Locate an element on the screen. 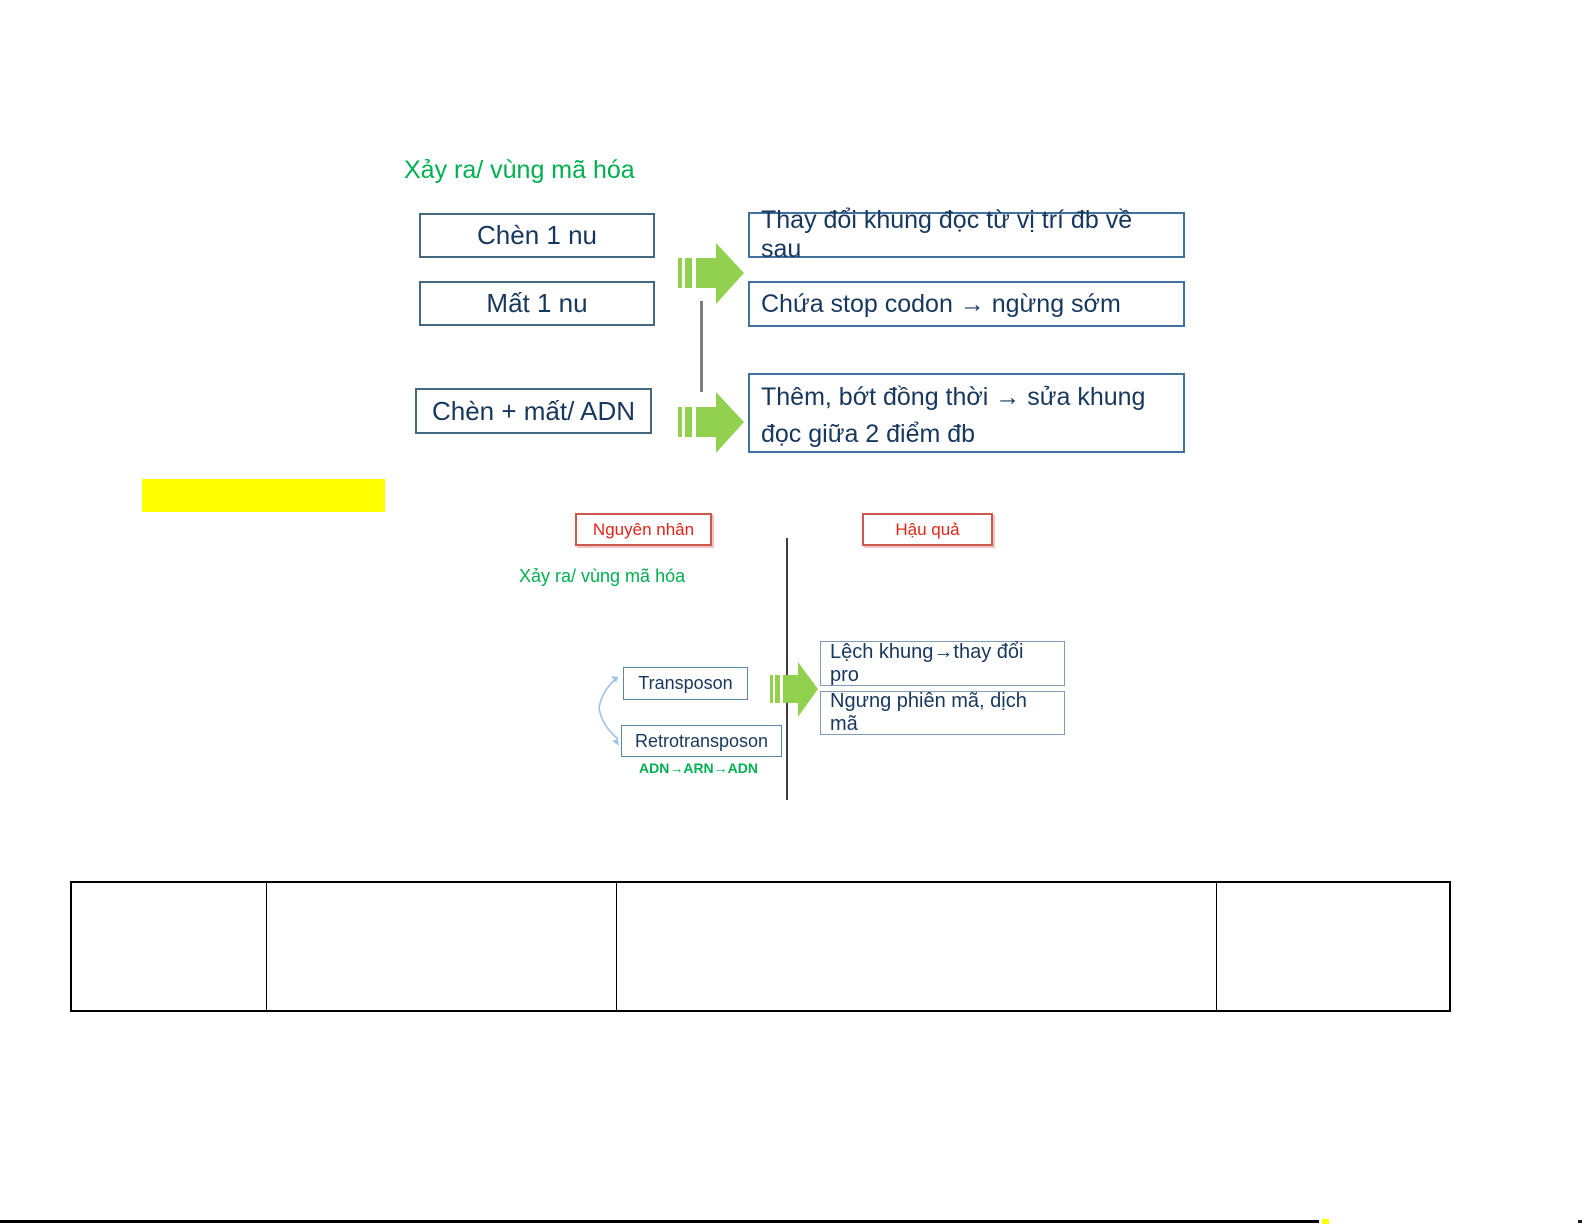 The height and width of the screenshot is (1225, 1585). yellow-highlight is located at coordinates (263, 495).